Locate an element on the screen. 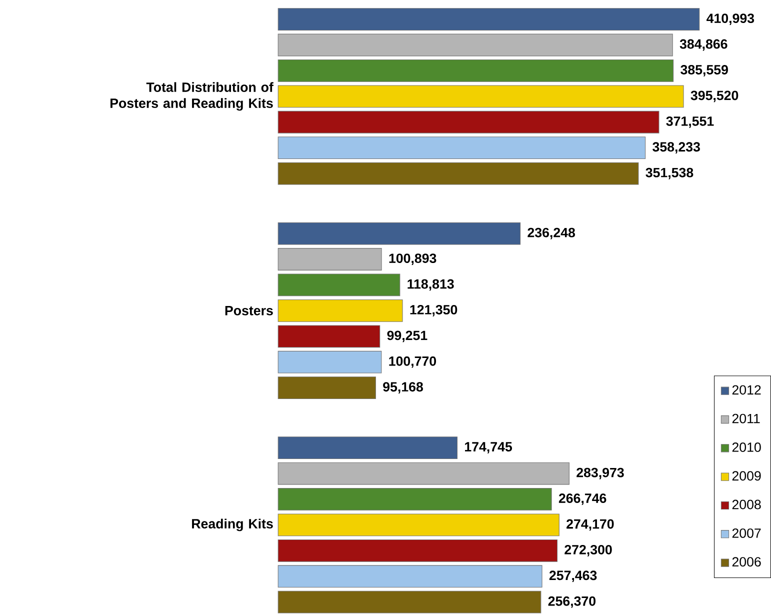  data-label: 395,520 is located at coordinates (714, 96).